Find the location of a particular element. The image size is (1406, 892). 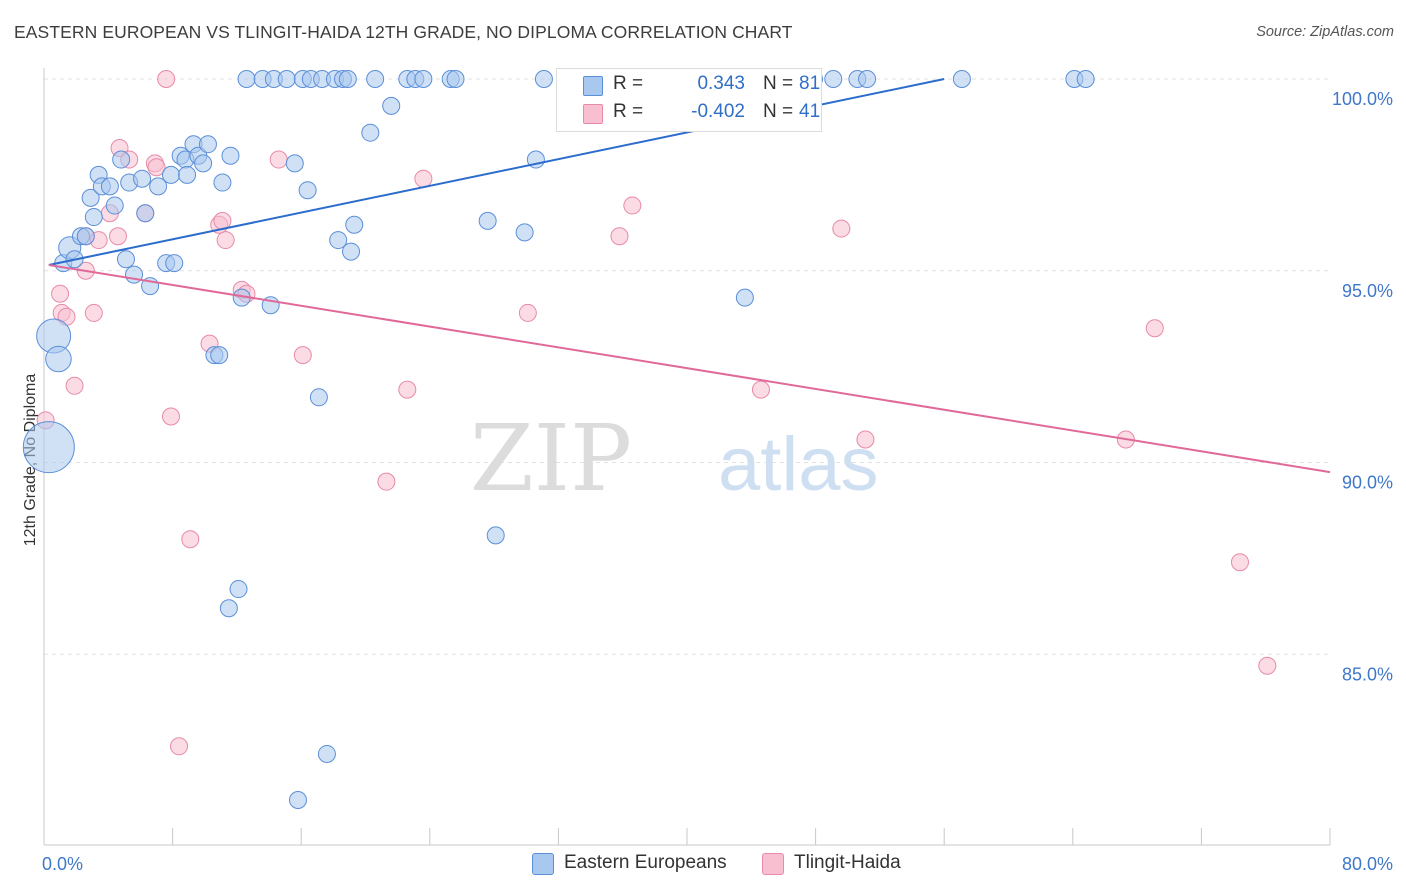

n-value: 41 is located at coordinates (810, 111).